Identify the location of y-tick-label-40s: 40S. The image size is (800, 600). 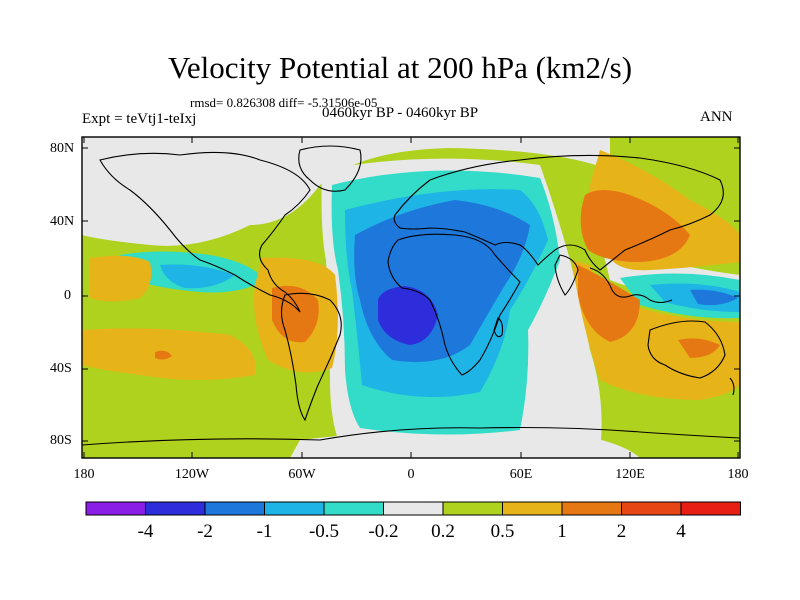
(61, 368).